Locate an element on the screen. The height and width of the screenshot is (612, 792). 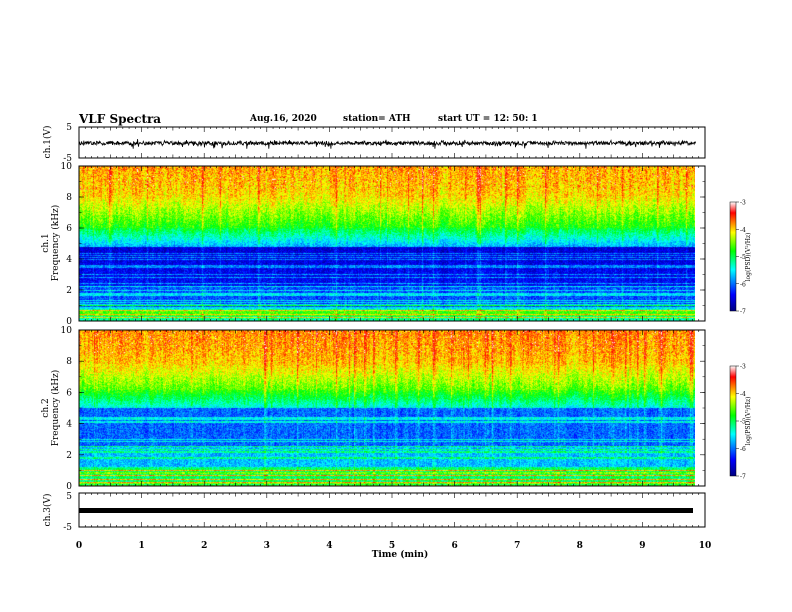
date-label: Aug.16, 2020 is located at coordinates (283, 119).